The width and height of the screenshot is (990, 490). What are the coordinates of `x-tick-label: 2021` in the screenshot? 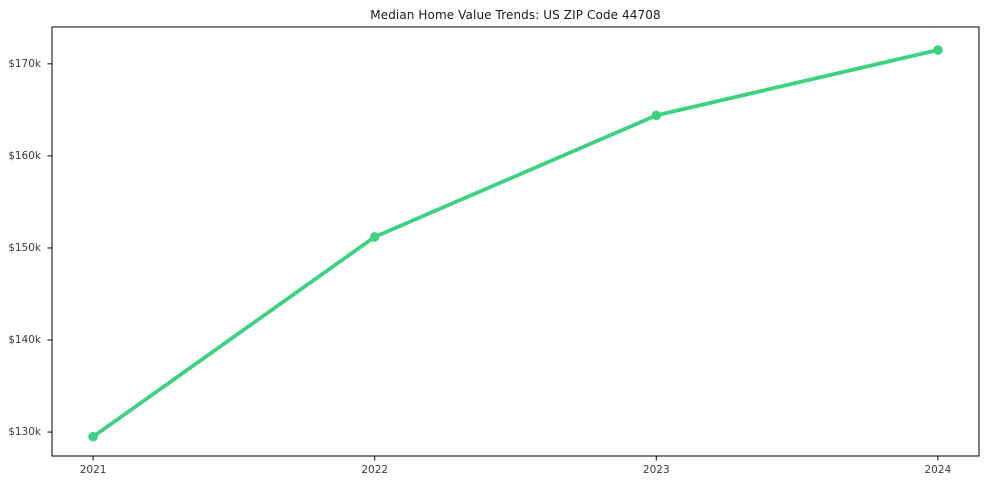 It's located at (93, 470).